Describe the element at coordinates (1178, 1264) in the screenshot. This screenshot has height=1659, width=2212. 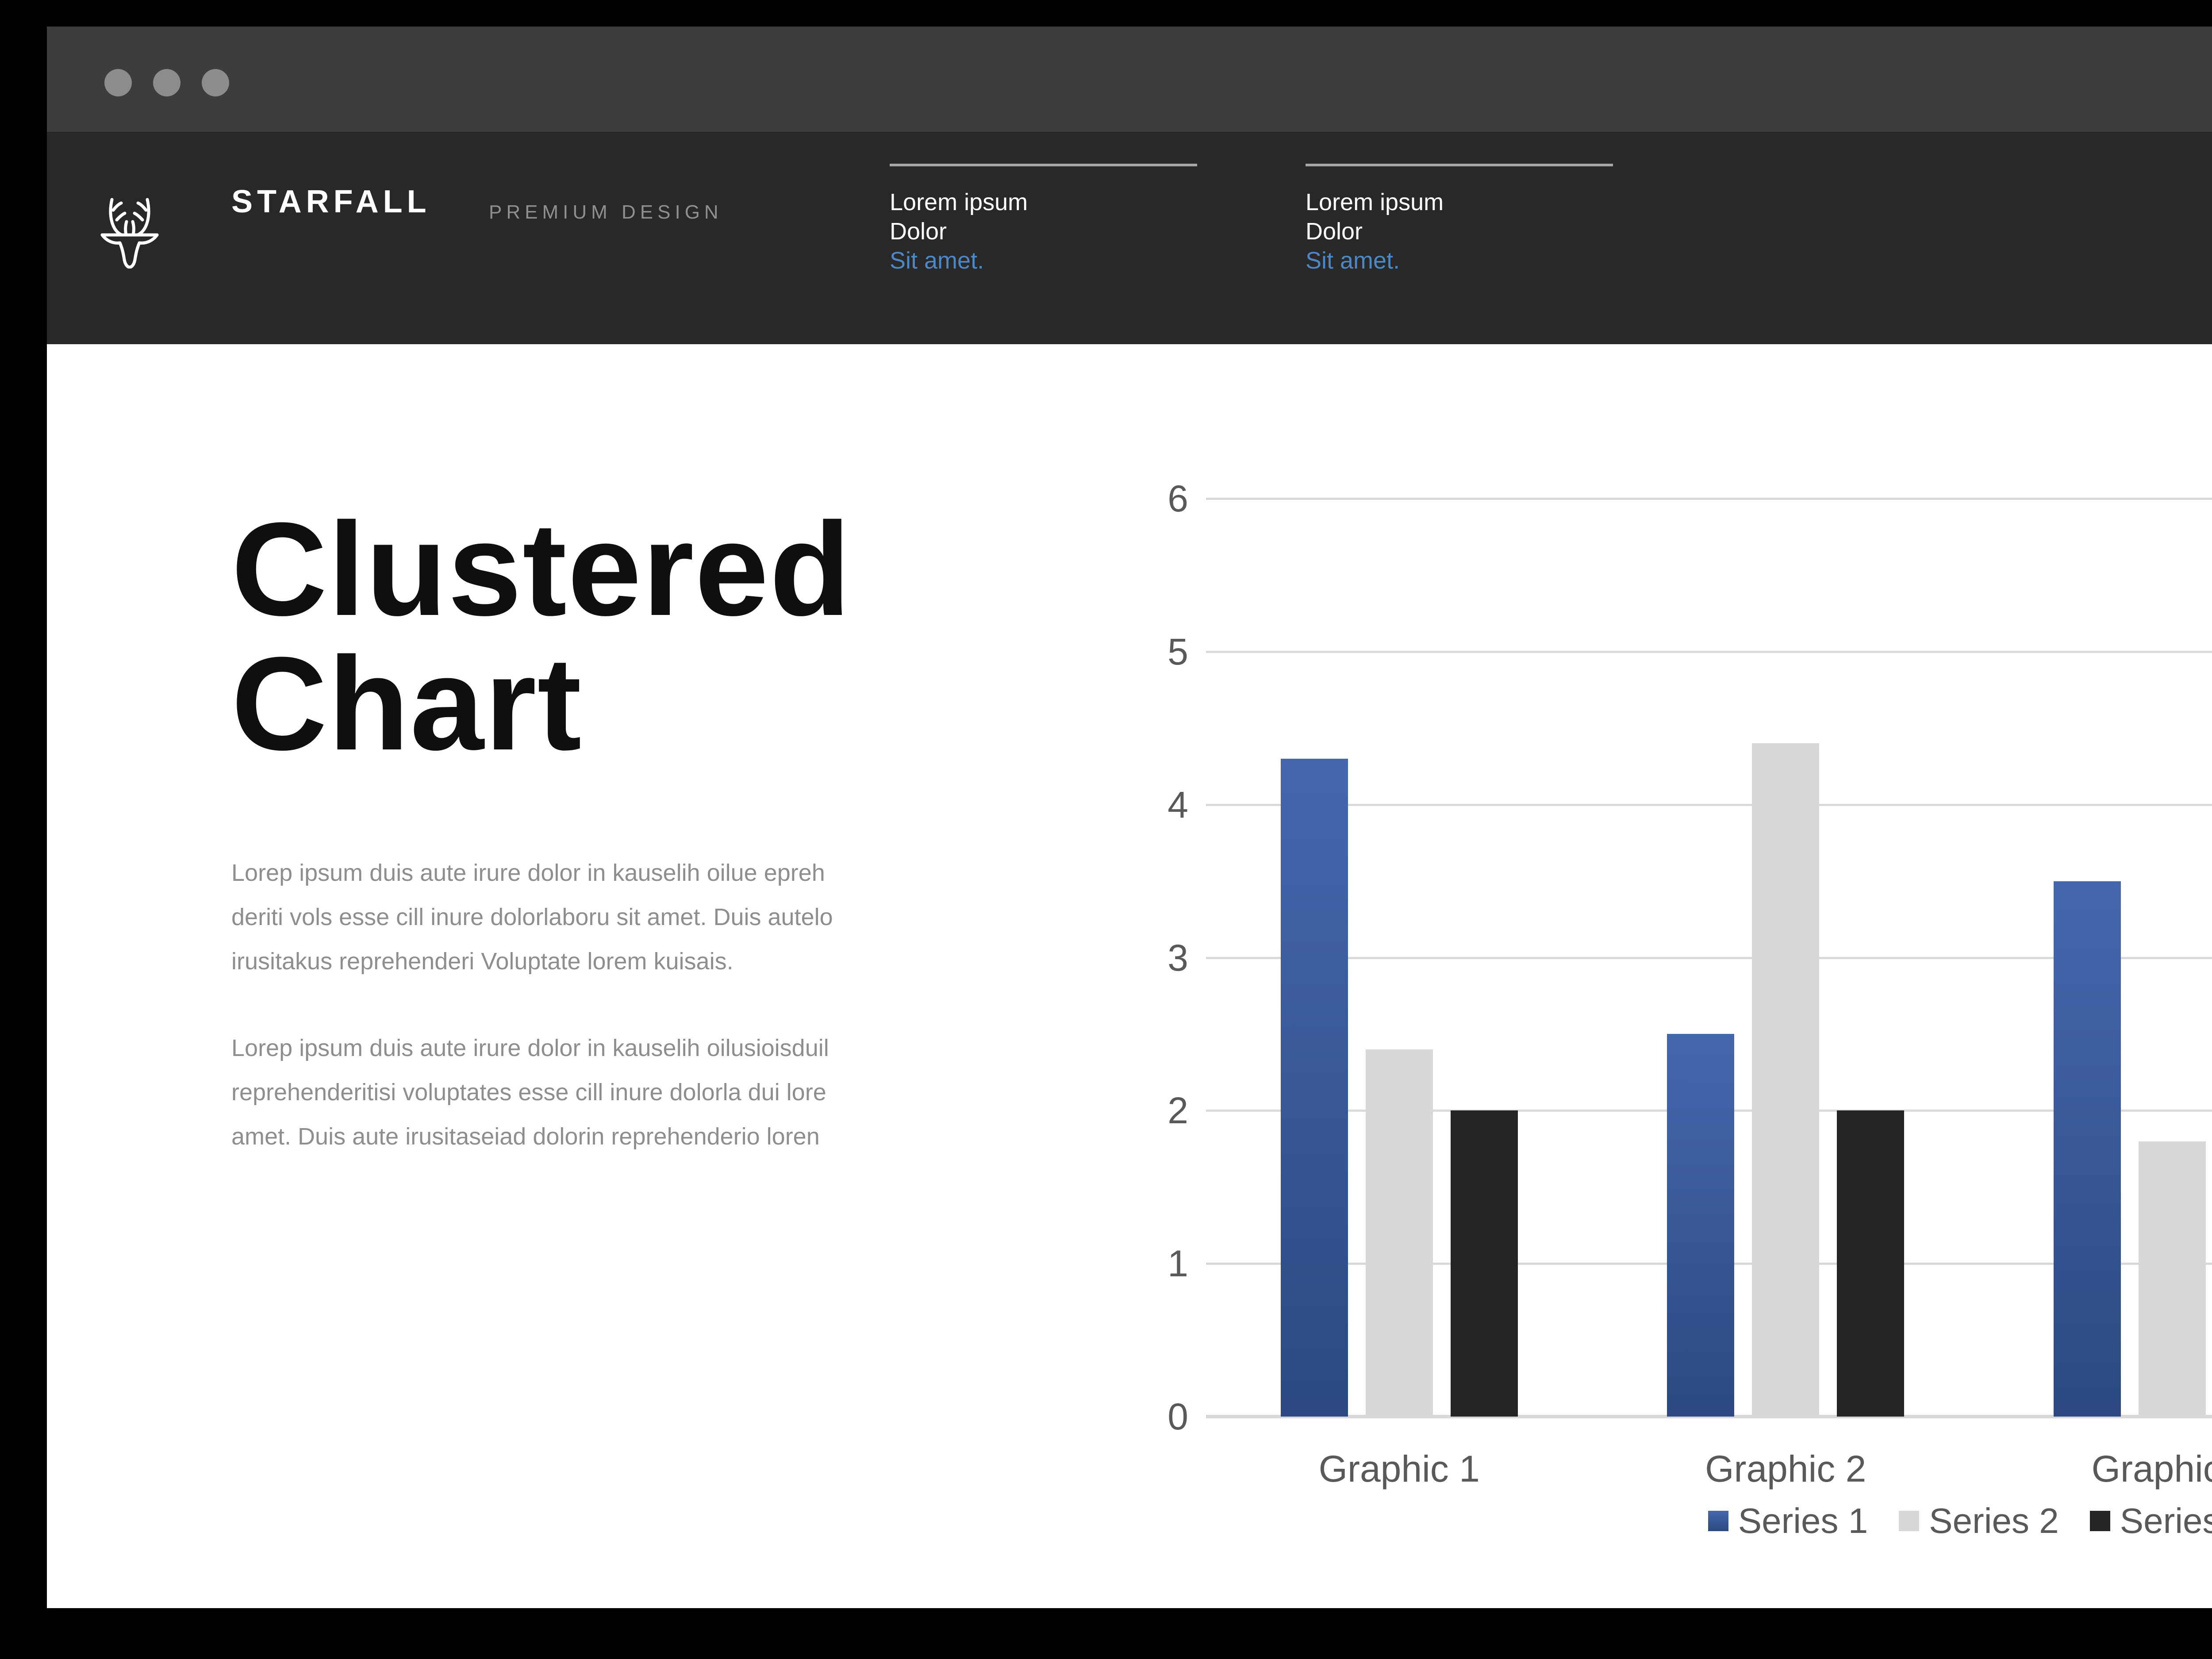
I see `y-axis-tick-label: 1` at that location.